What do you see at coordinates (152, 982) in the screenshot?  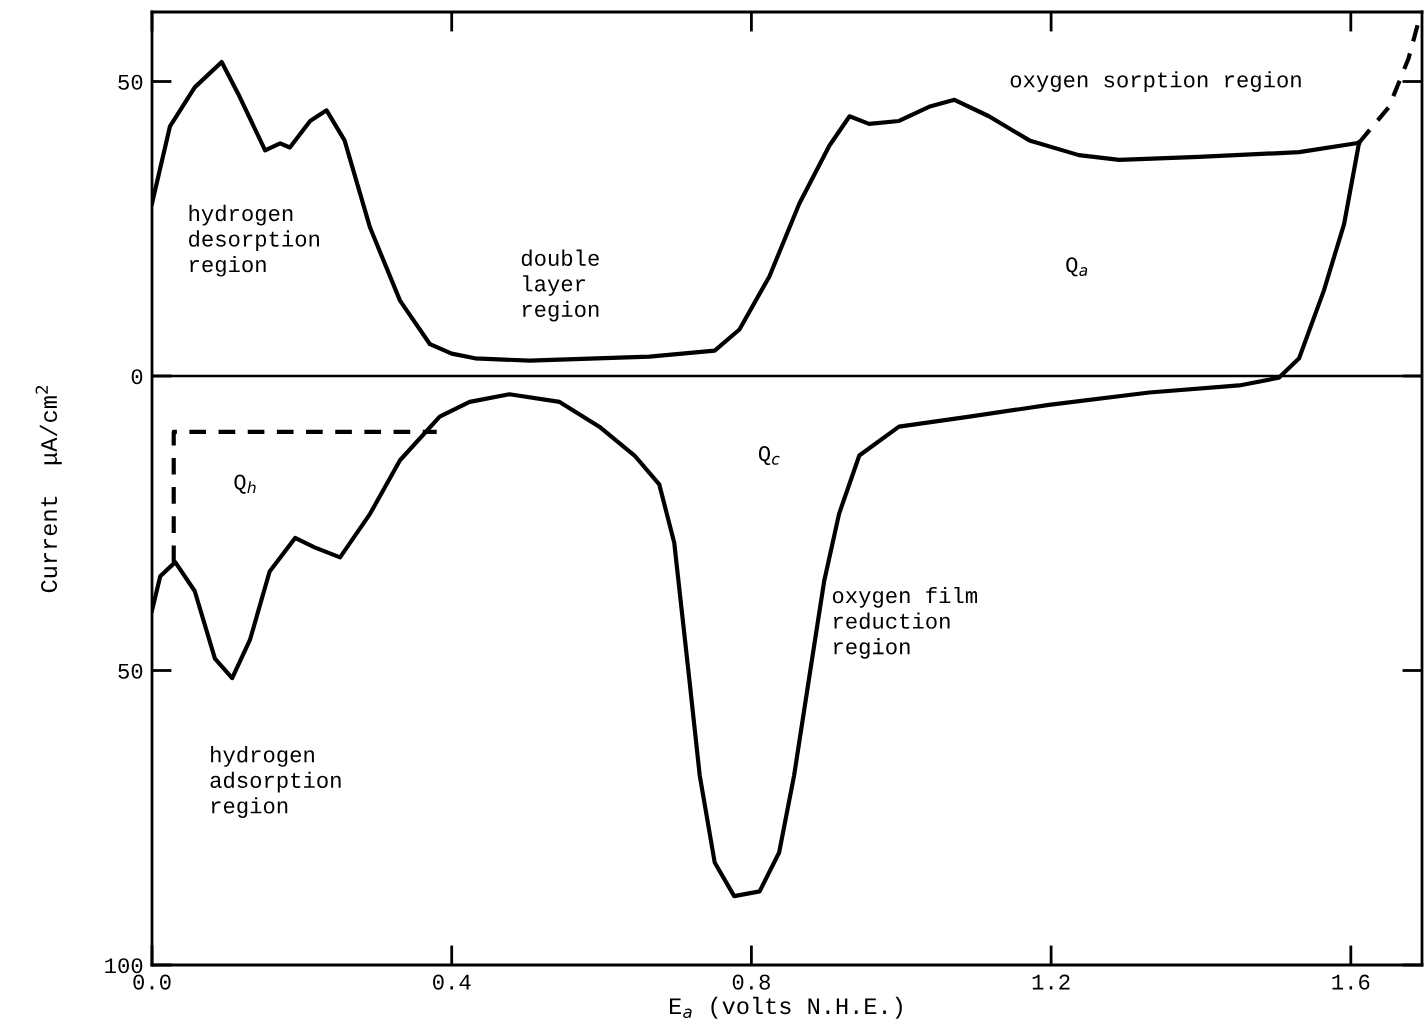 I see `x-tick-label: 0.0` at bounding box center [152, 982].